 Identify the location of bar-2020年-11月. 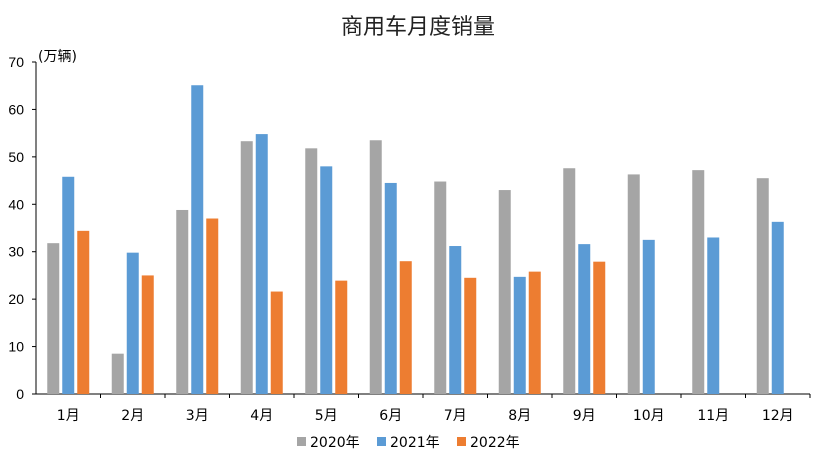
(698, 282).